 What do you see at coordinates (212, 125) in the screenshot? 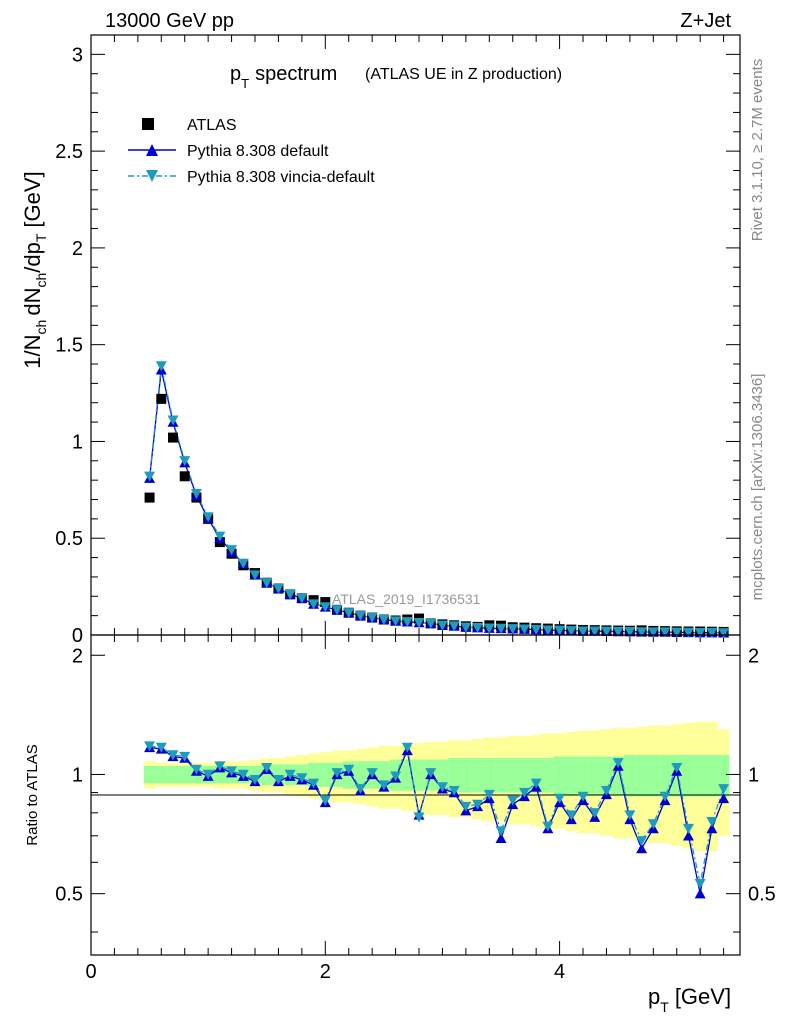
I see `legend-label-atlas: ATLAS` at bounding box center [212, 125].